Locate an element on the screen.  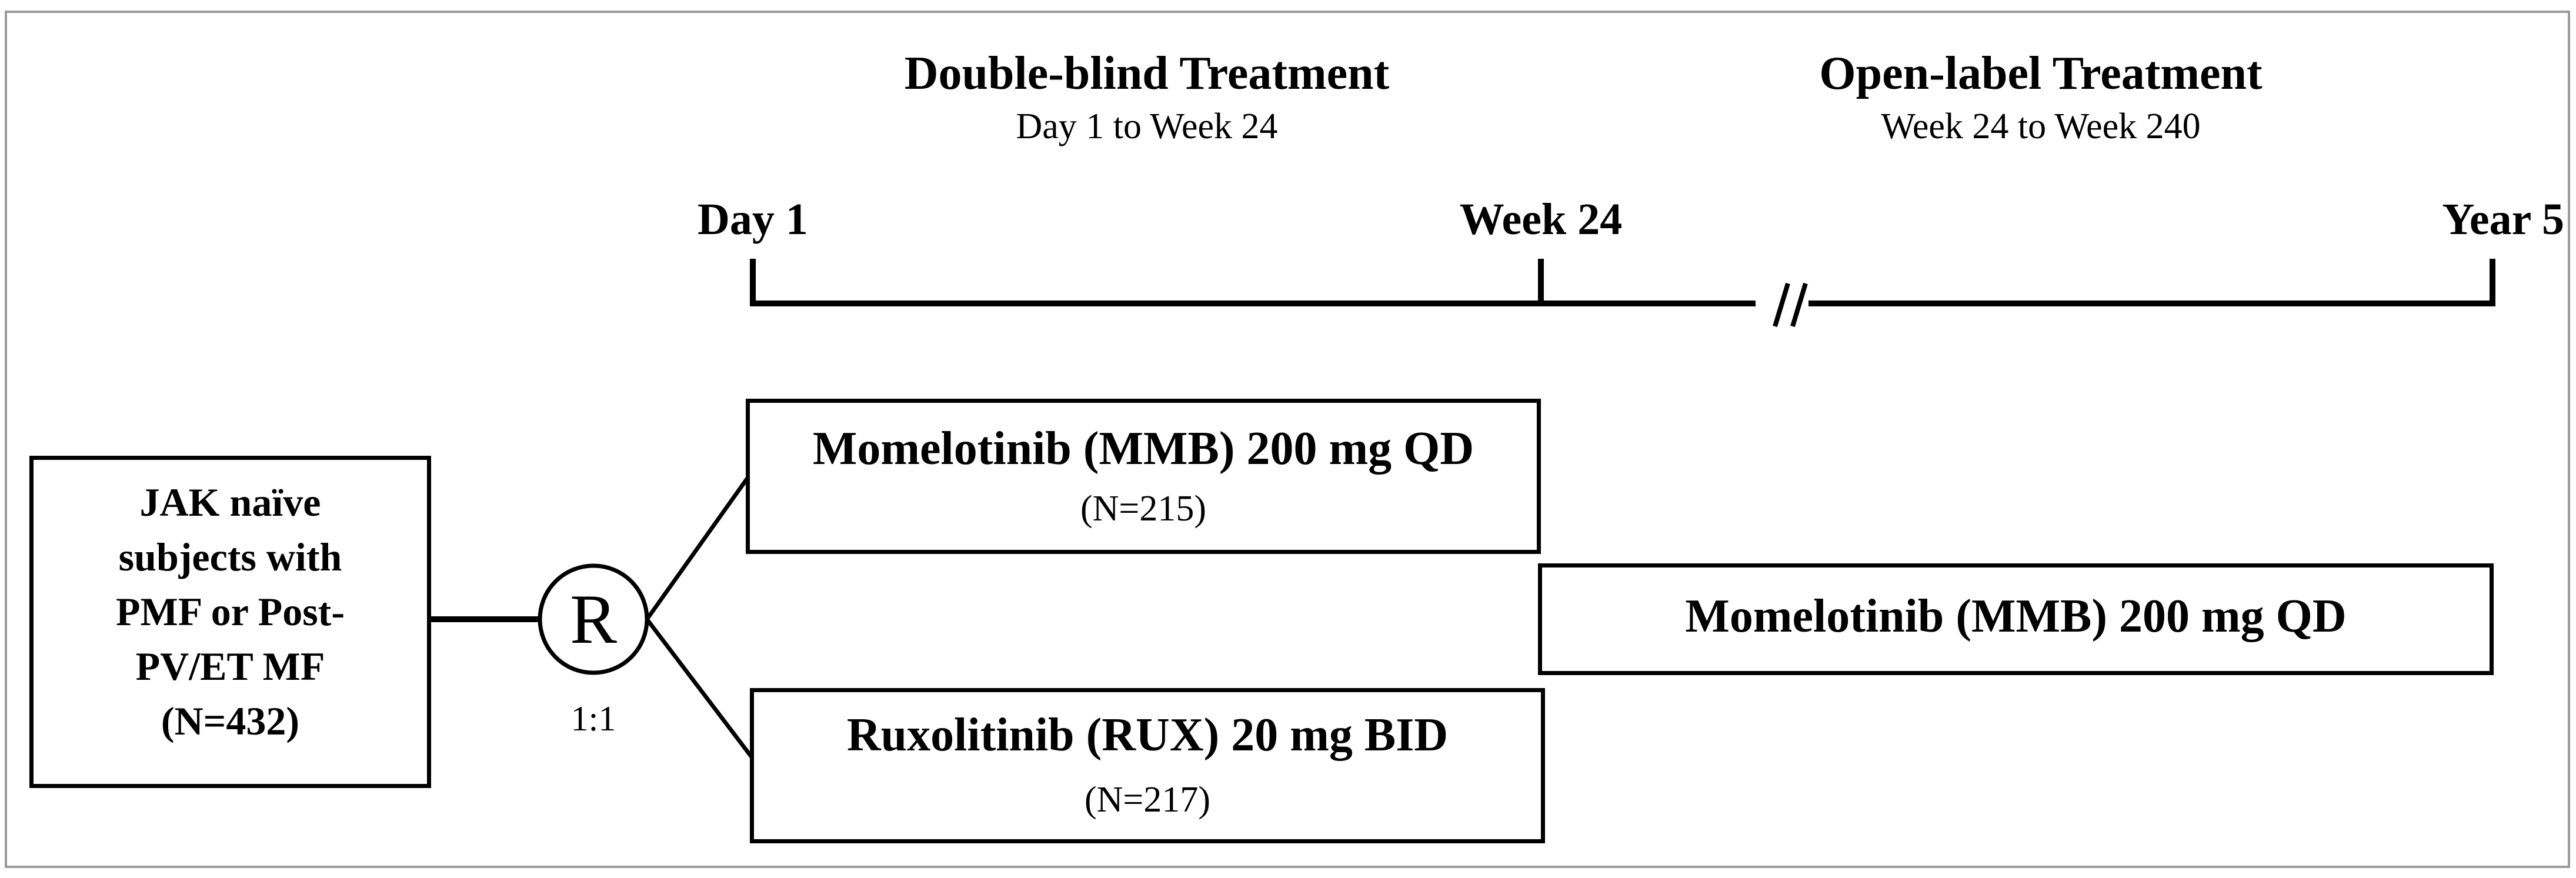
randomization-symbol: R is located at coordinates (593, 619).